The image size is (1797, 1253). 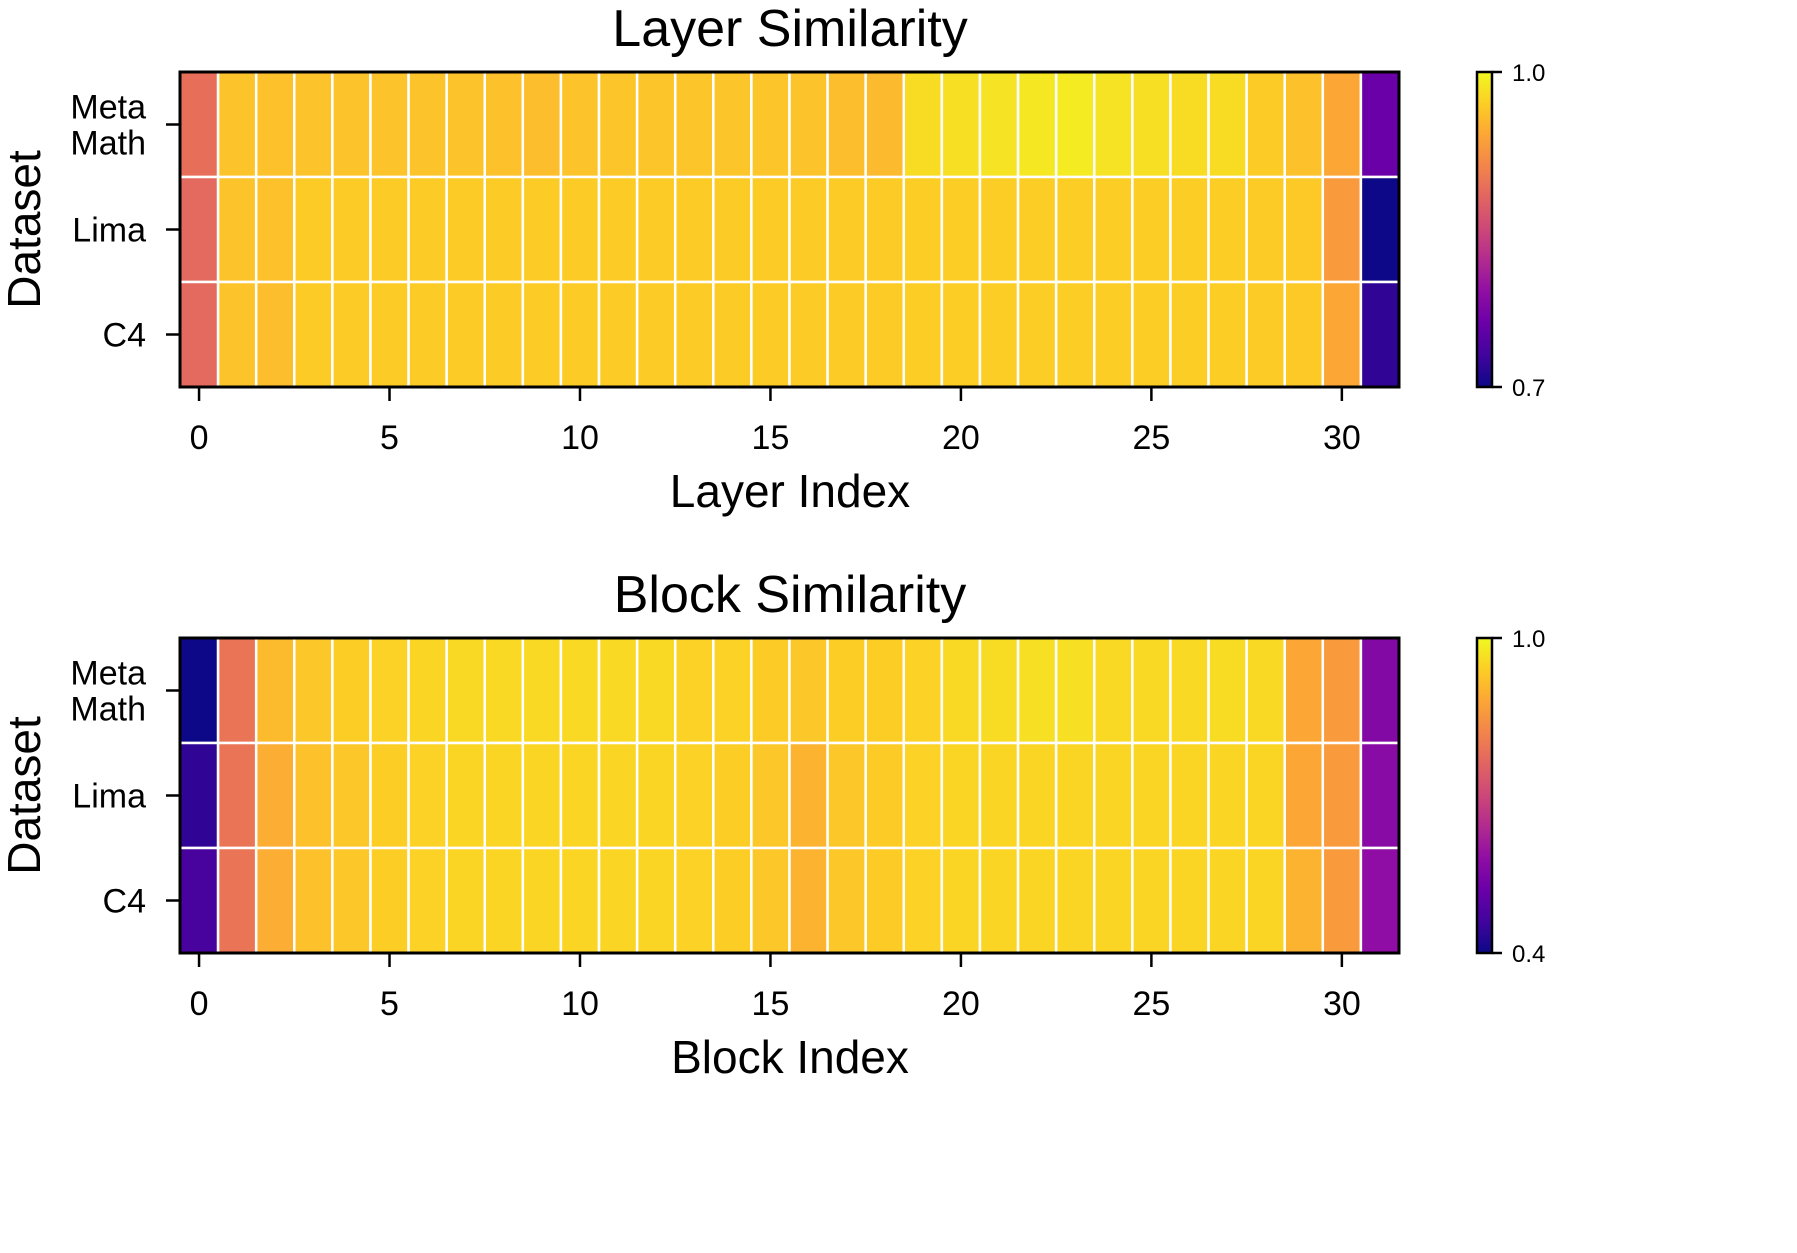 I want to click on y-tick-label-lima: Lima, so click(x=109, y=797).